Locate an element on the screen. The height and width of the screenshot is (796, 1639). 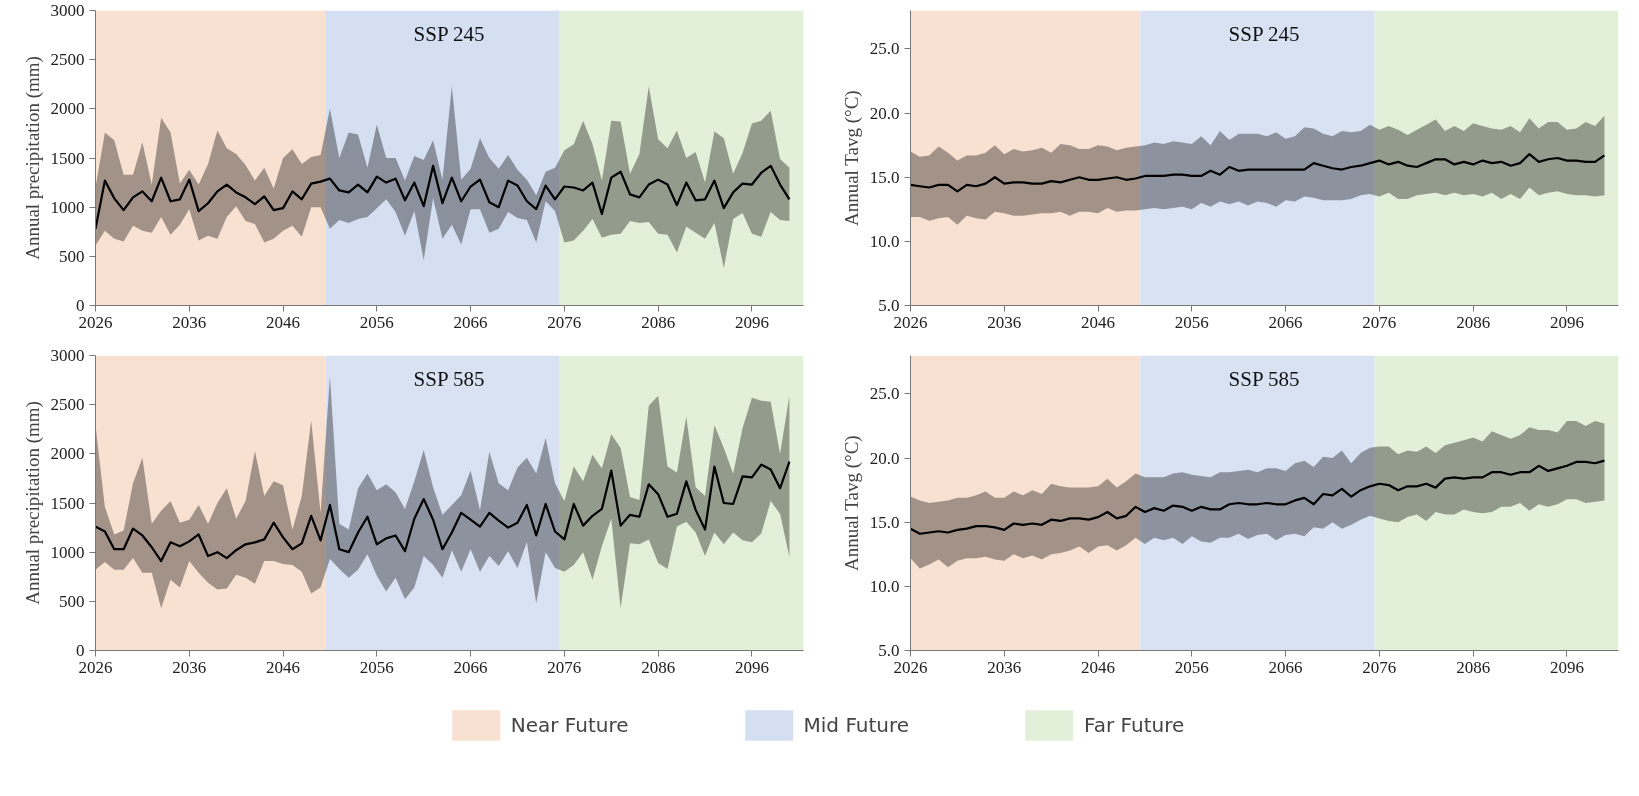
legend-label: Near Future is located at coordinates (569, 725).